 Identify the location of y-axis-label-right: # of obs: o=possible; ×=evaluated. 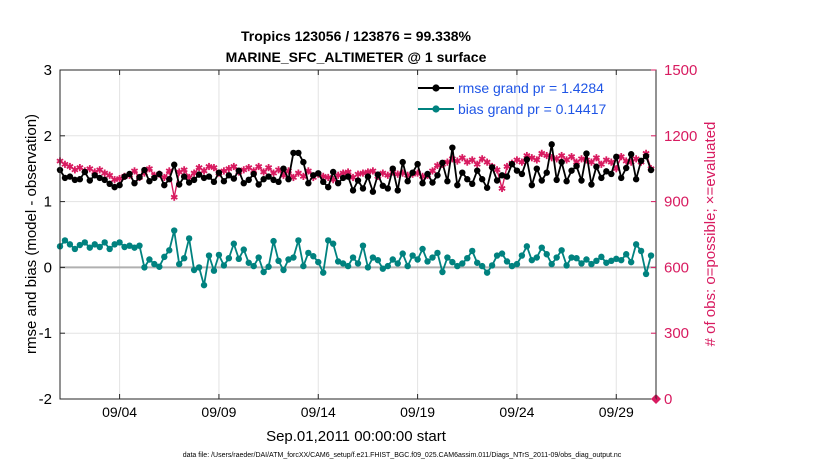
(710, 234).